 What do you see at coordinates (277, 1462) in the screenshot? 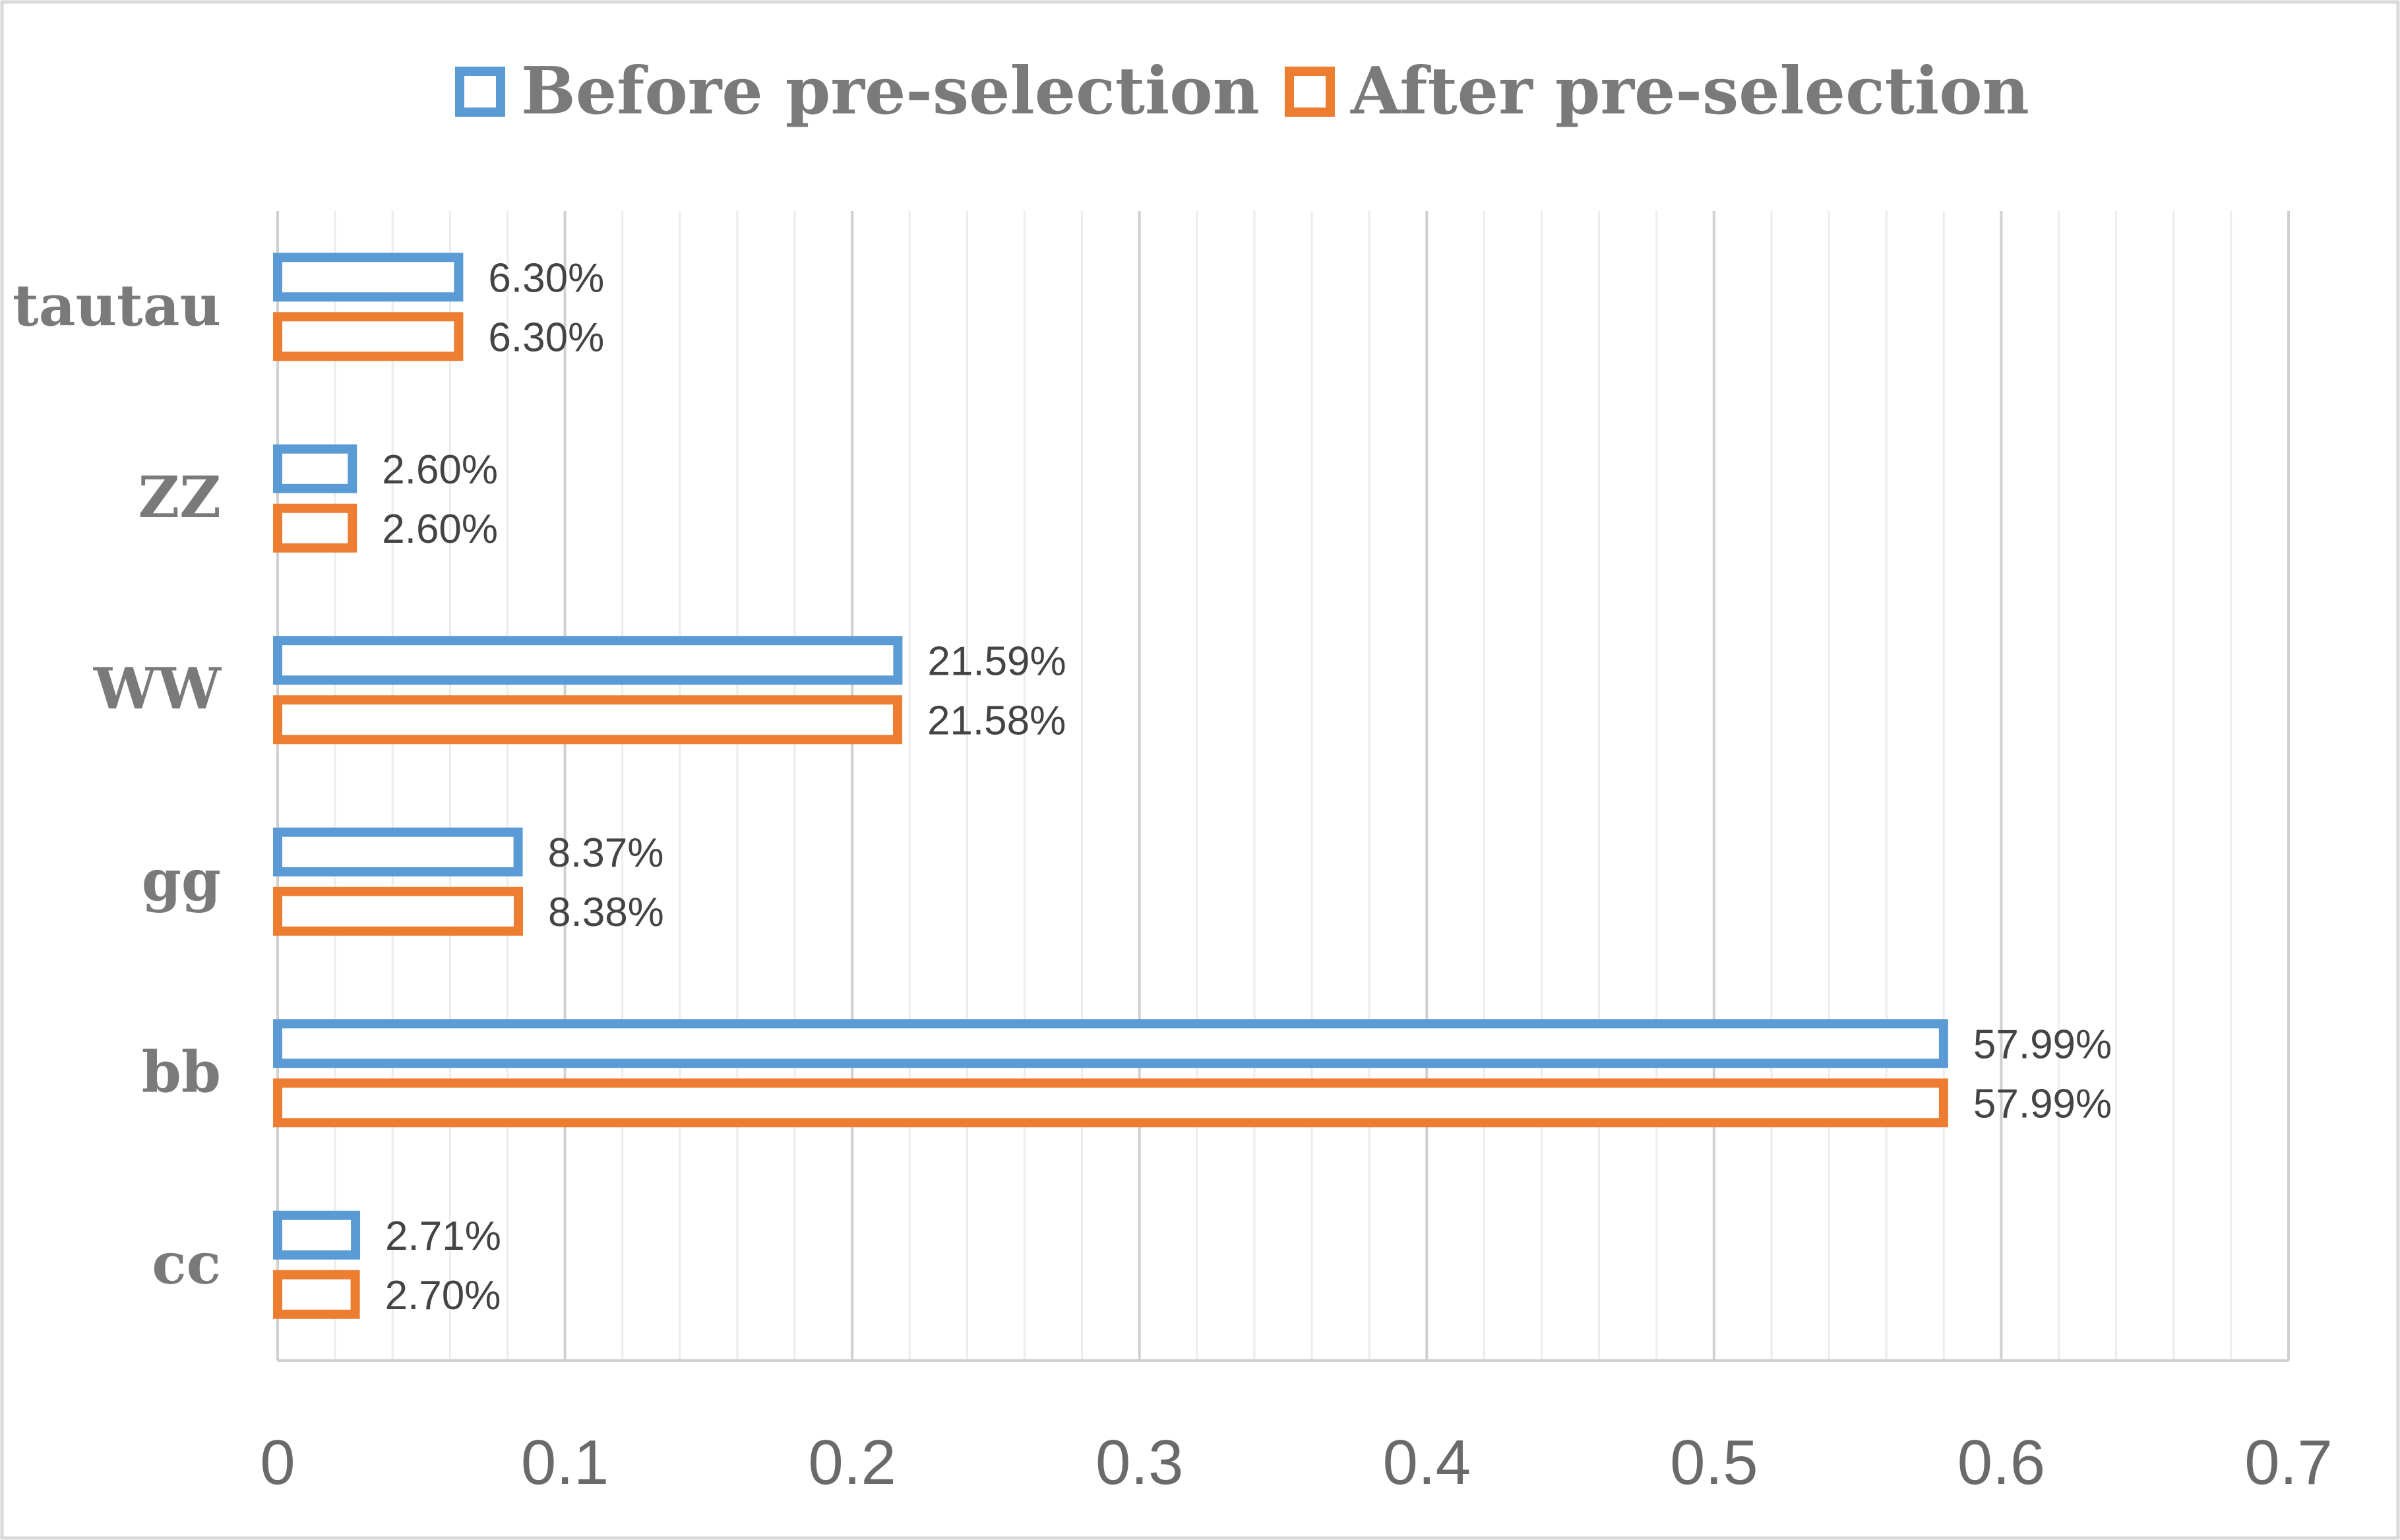
I see `x-tick-label: 0` at bounding box center [277, 1462].